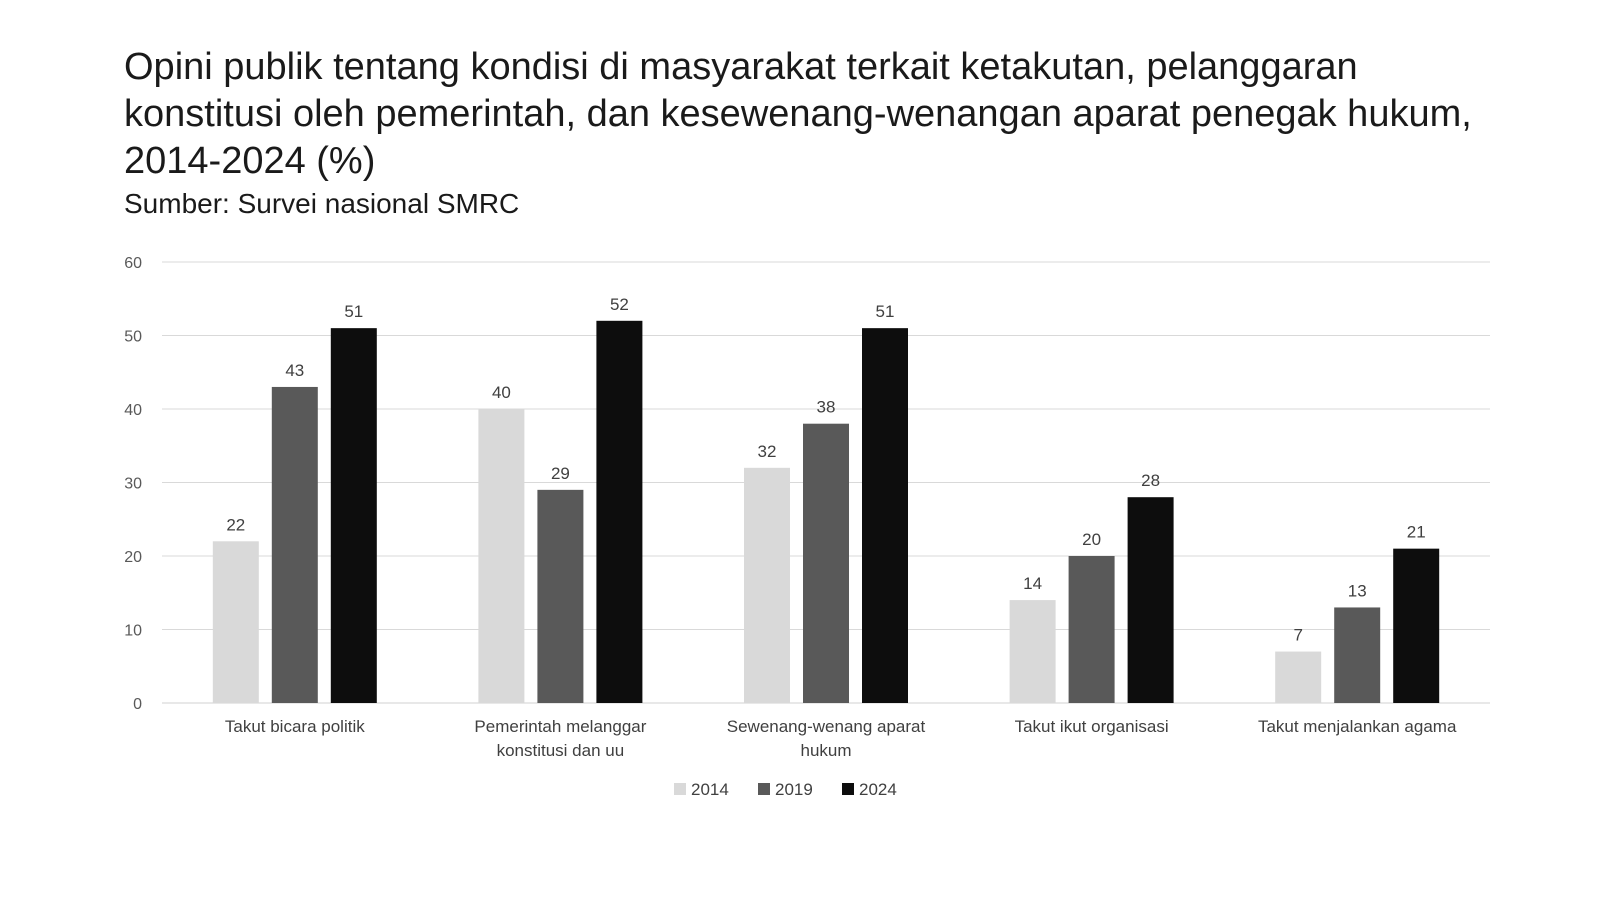 The height and width of the screenshot is (900, 1600). What do you see at coordinates (561, 750) in the screenshot?
I see `category-label: konstitusi dan uu` at bounding box center [561, 750].